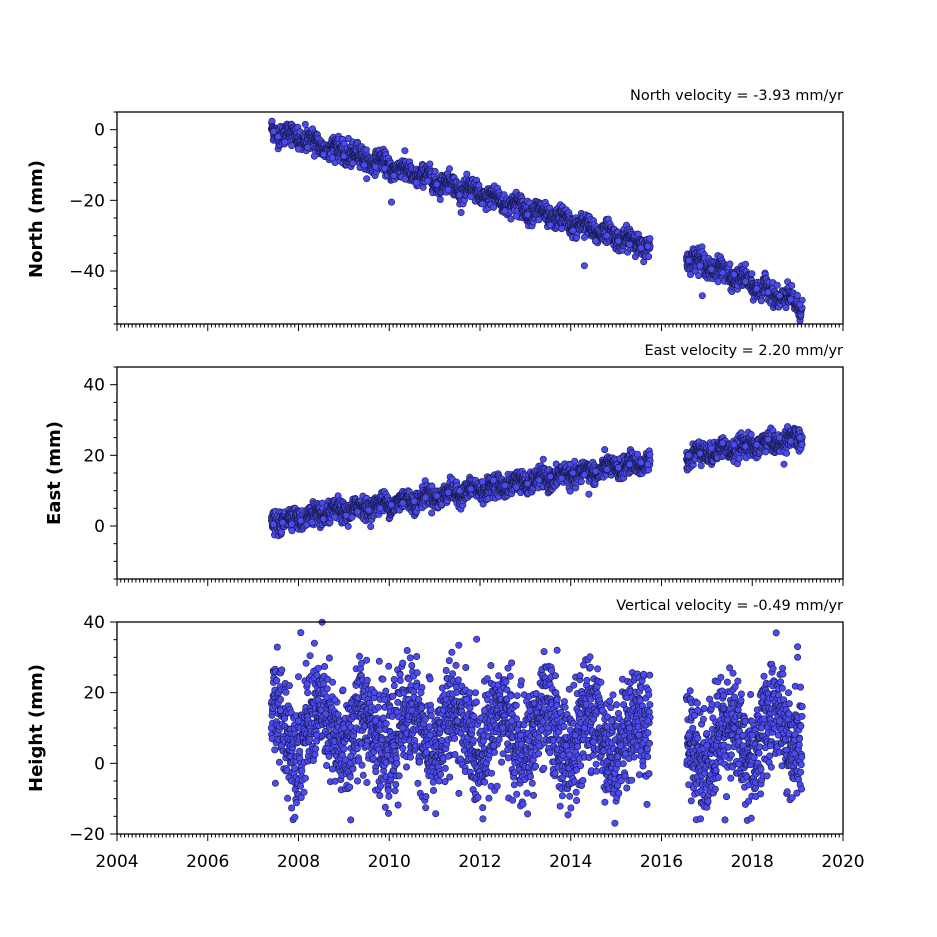 The height and width of the screenshot is (937, 937). Describe the element at coordinates (36, 219) in the screenshot. I see `north-axis-label: North (mm)` at that location.